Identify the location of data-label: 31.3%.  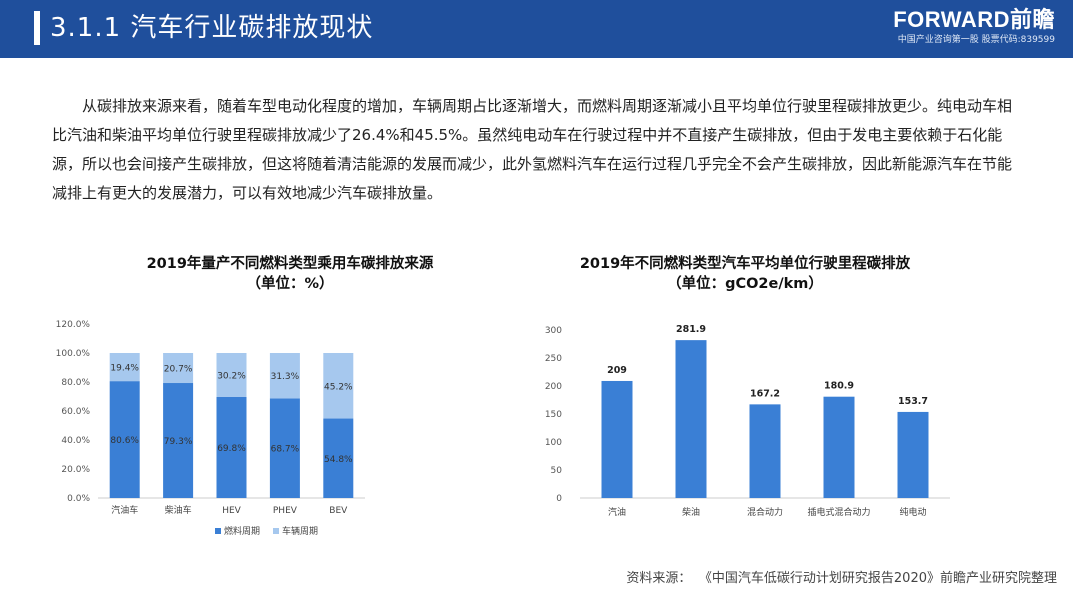
(285, 377).